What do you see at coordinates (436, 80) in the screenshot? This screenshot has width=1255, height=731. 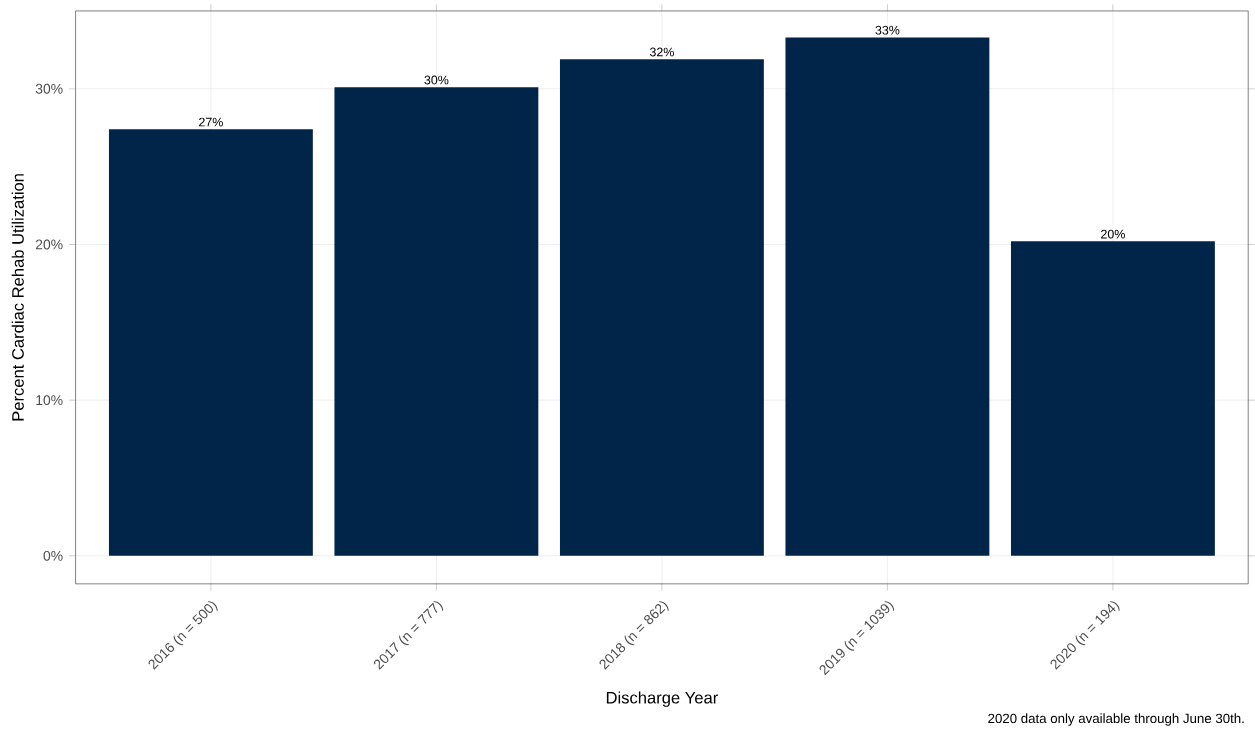 I see `data-label: 30%` at bounding box center [436, 80].